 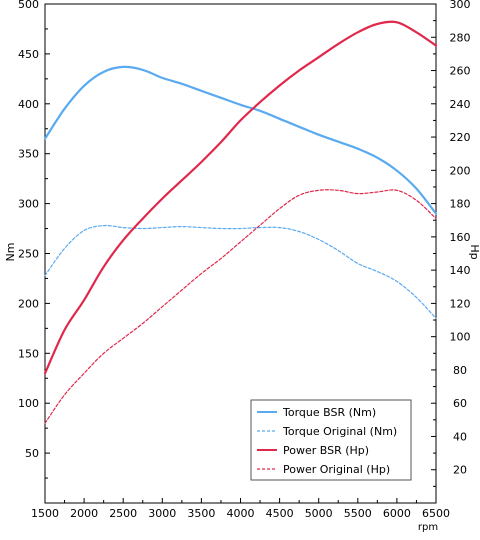 I want to click on y-axis-right-label: Hp, so click(x=474, y=251).